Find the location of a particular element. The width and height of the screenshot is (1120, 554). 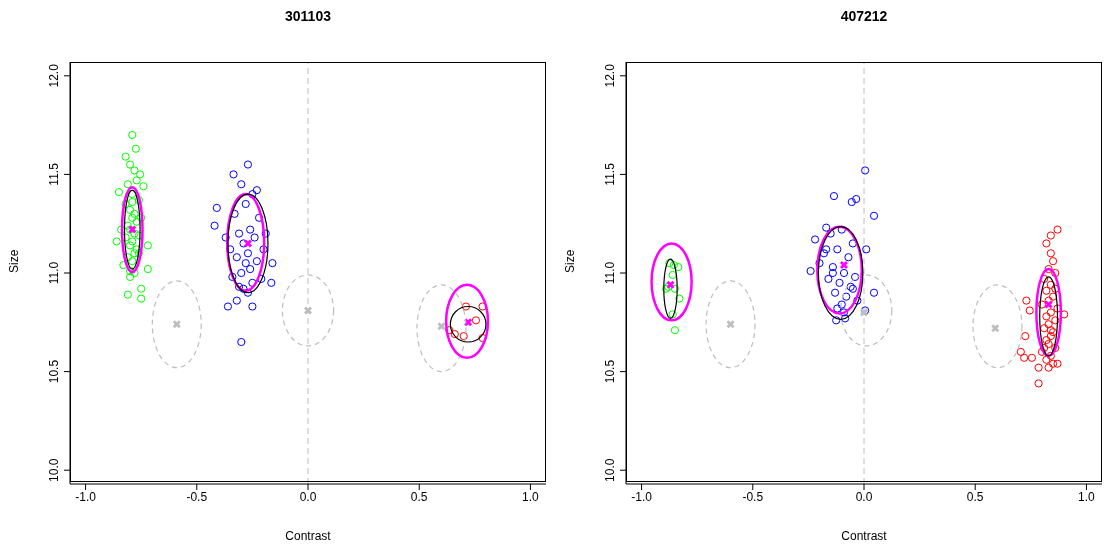

x-tick-label: 1.0 is located at coordinates (531, 496).